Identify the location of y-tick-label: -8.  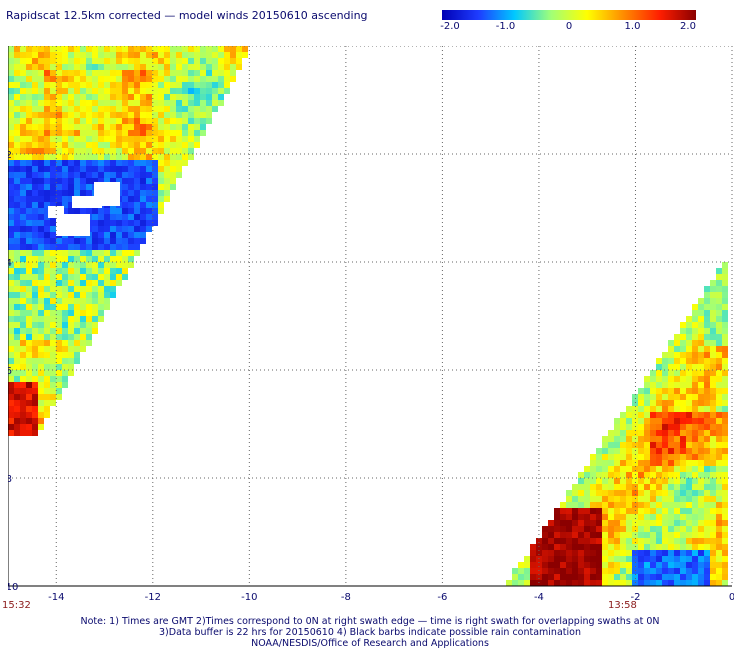
(10, 479).